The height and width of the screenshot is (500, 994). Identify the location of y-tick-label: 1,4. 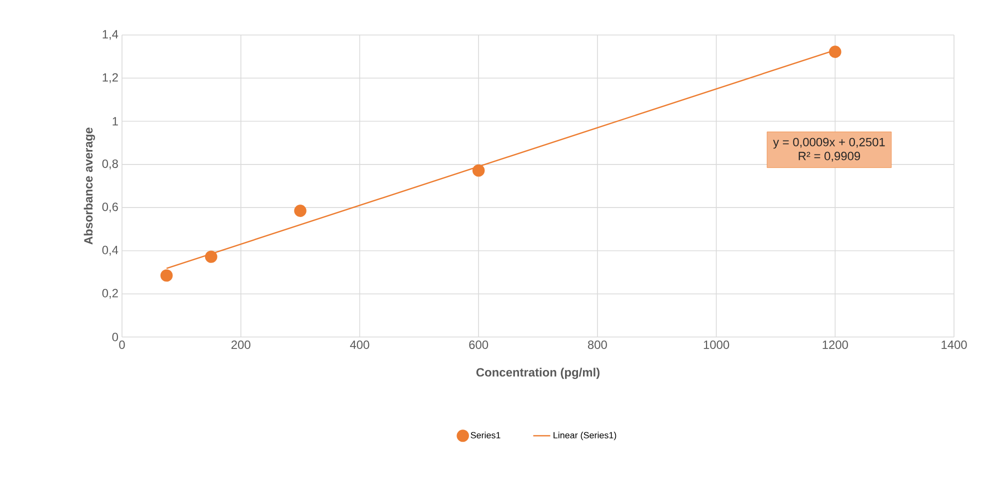
(110, 35).